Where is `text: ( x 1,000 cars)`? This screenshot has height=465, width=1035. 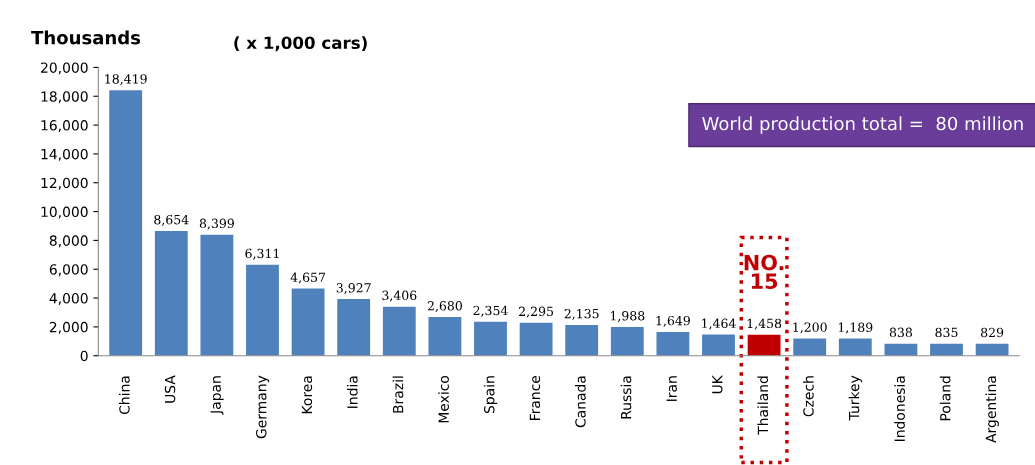
text: ( x 1,000 cars) is located at coordinates (300, 44).